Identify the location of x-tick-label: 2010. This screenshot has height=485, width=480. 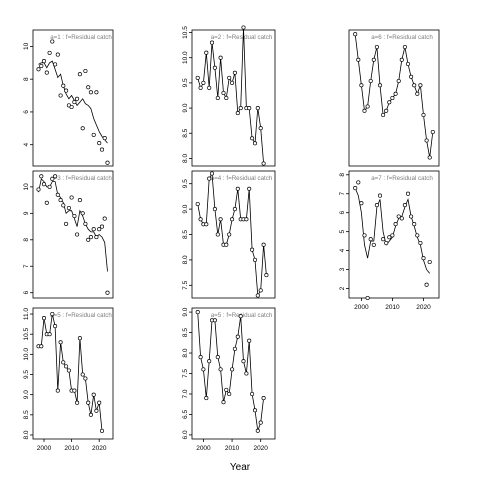
(232, 448).